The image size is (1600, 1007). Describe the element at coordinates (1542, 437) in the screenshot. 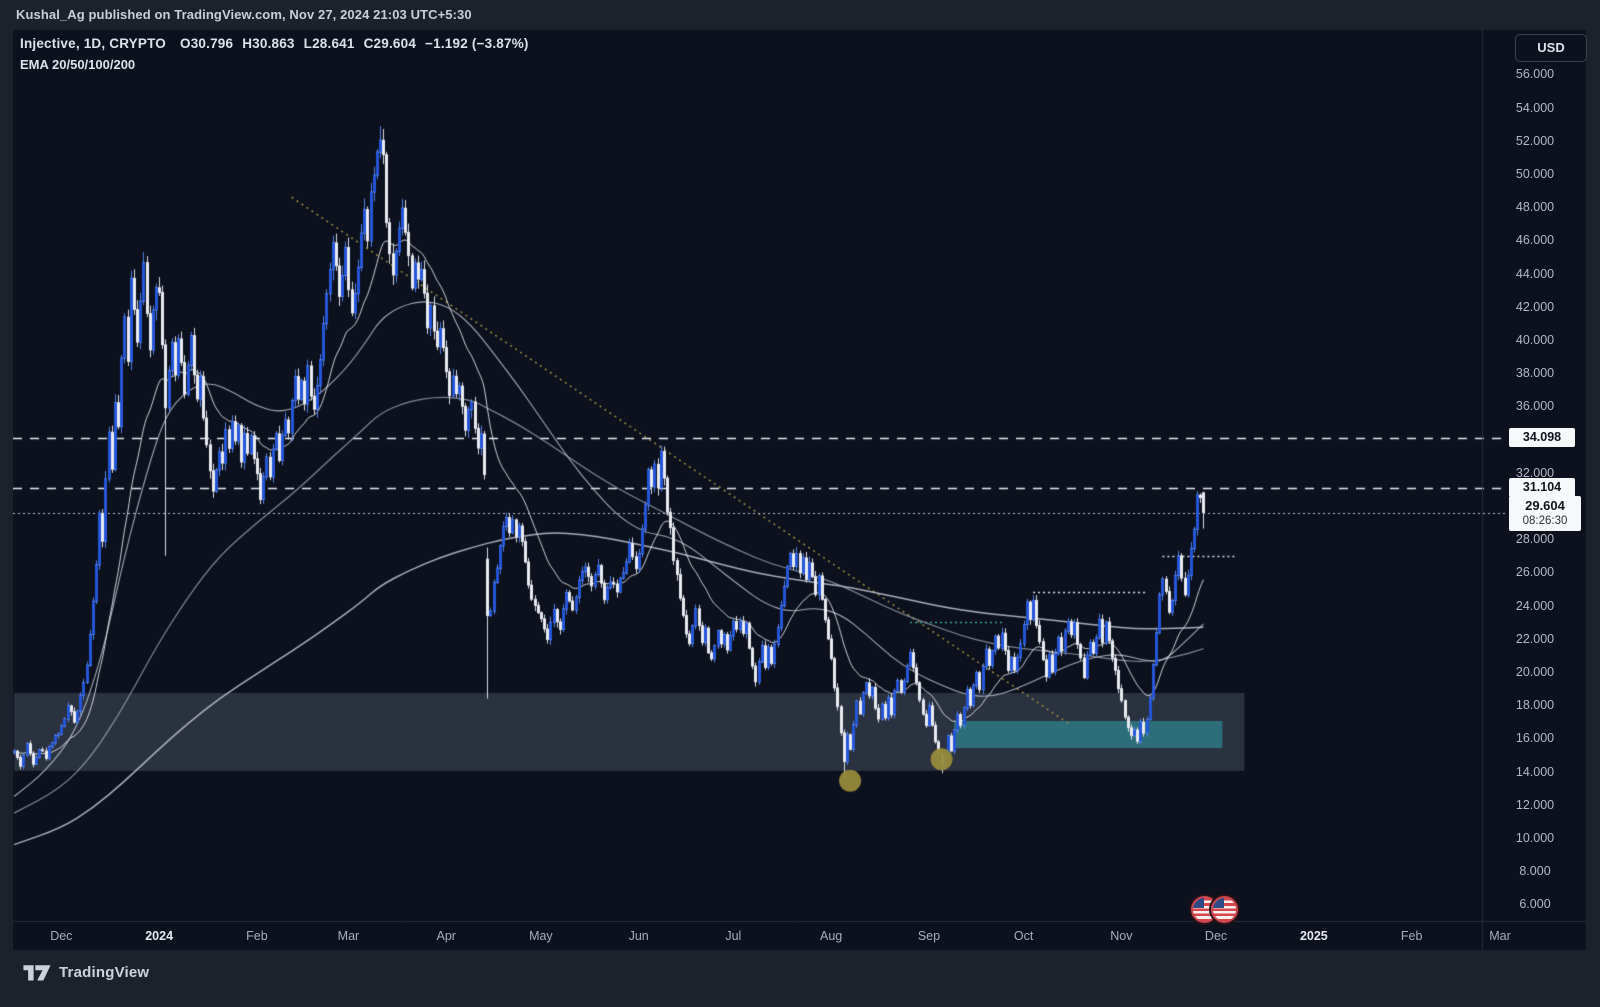

I see `level-price-box: 34.098` at that location.